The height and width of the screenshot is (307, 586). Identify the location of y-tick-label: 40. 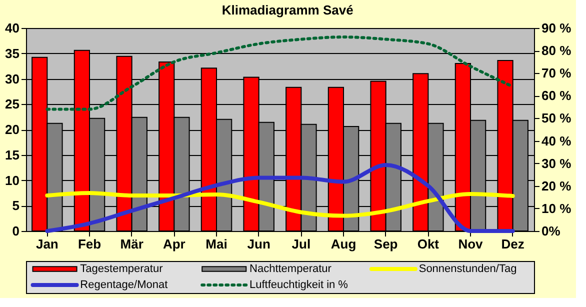
(12, 28).